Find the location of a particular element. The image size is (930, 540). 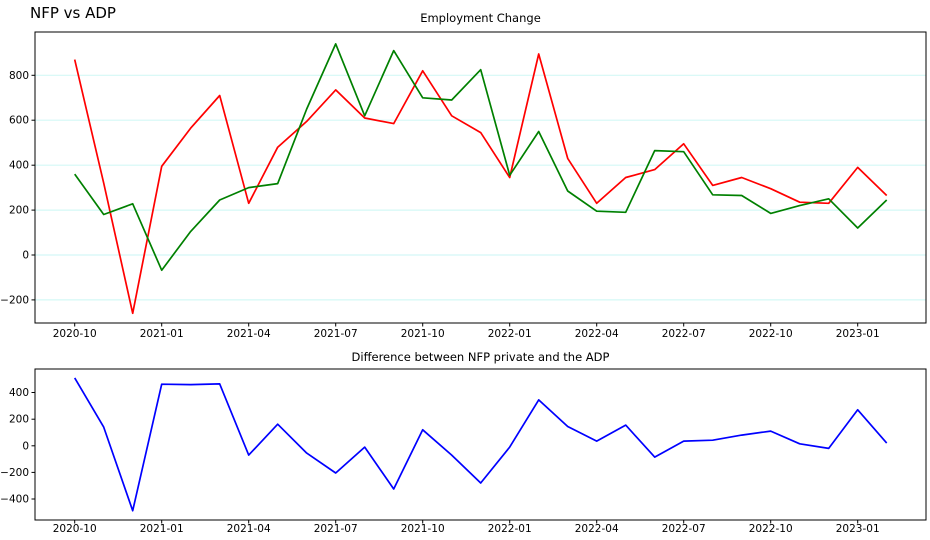

y-tick-label: 800 is located at coordinates (19, 76).